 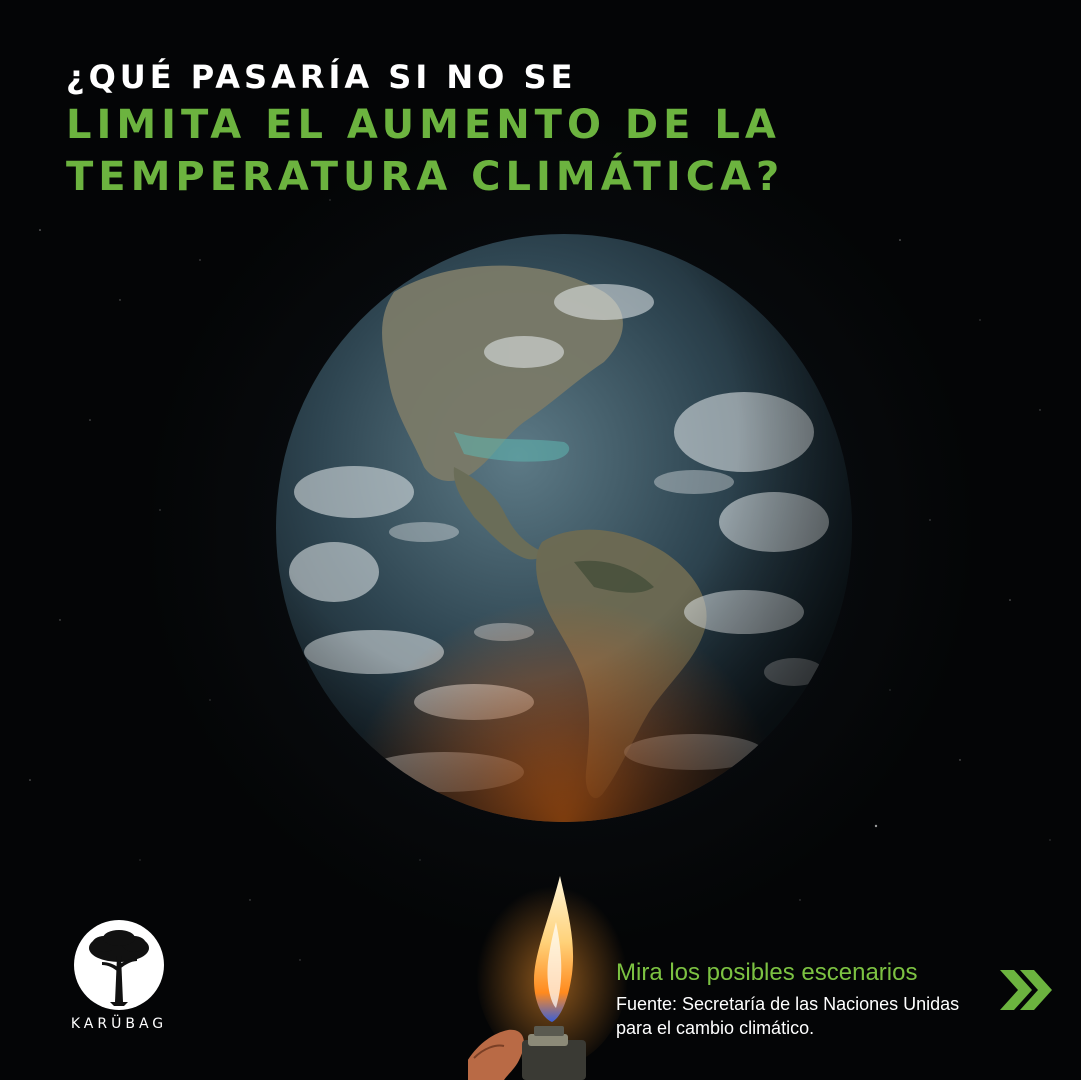 What do you see at coordinates (119, 1024) in the screenshot?
I see `brand-name: KARÜBAG` at bounding box center [119, 1024].